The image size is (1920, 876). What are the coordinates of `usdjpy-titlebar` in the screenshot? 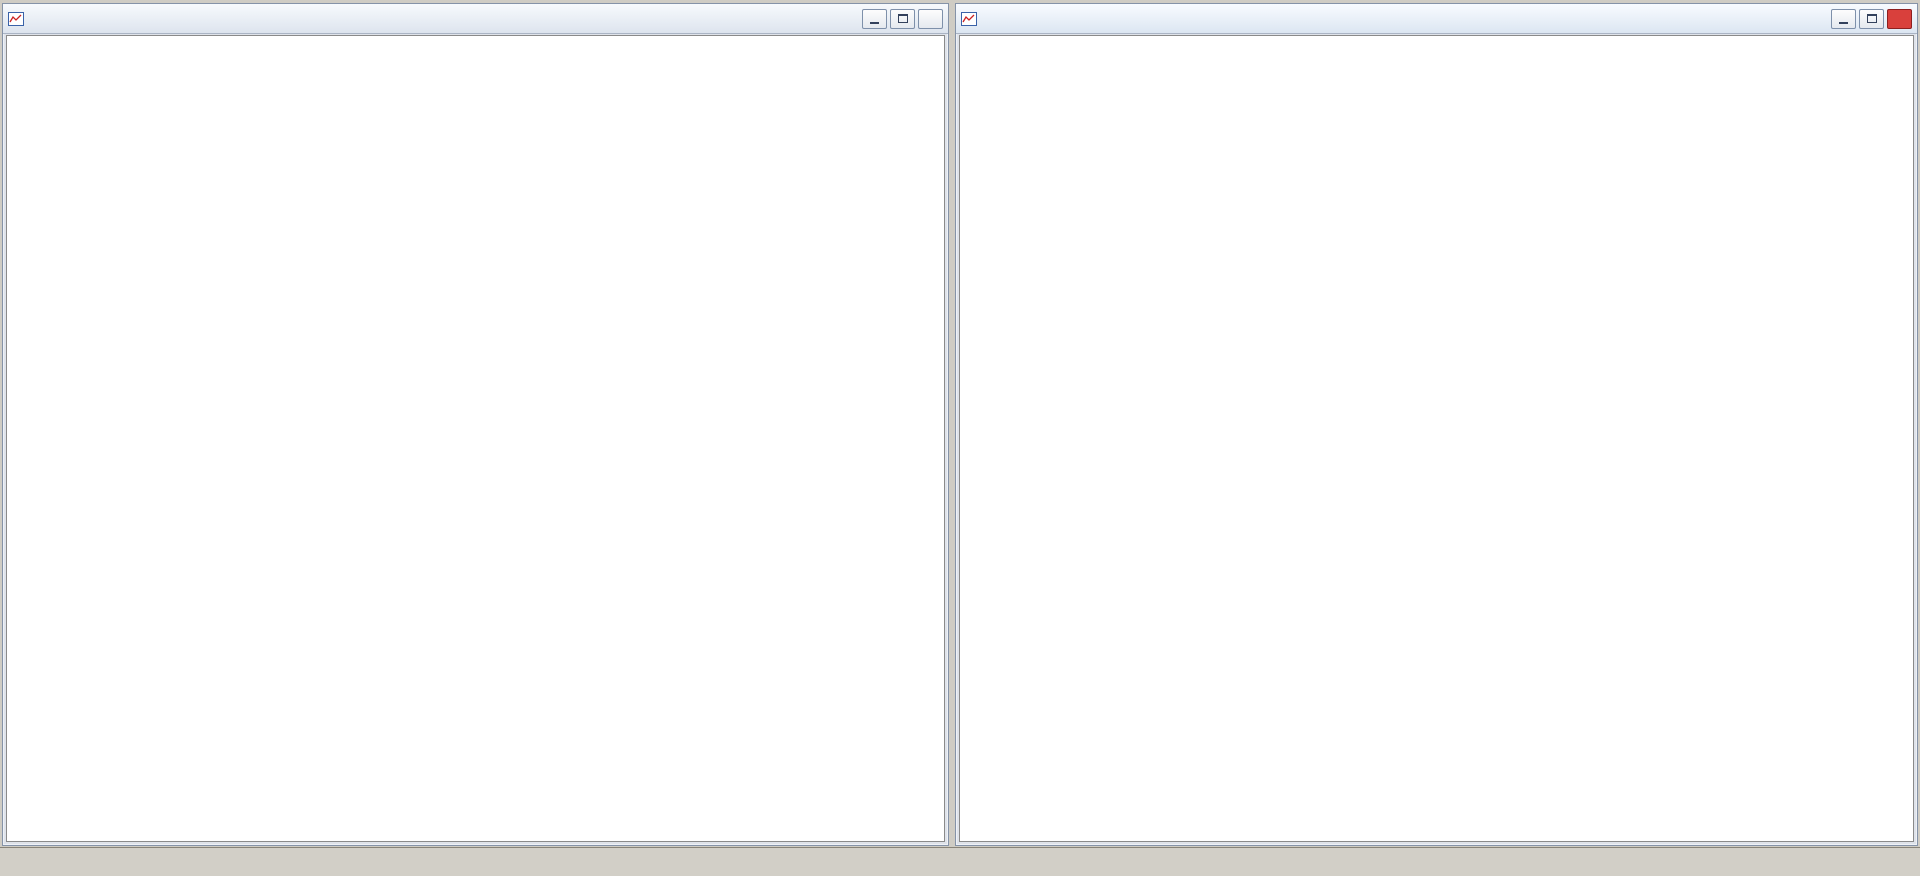 It's located at (475, 19).